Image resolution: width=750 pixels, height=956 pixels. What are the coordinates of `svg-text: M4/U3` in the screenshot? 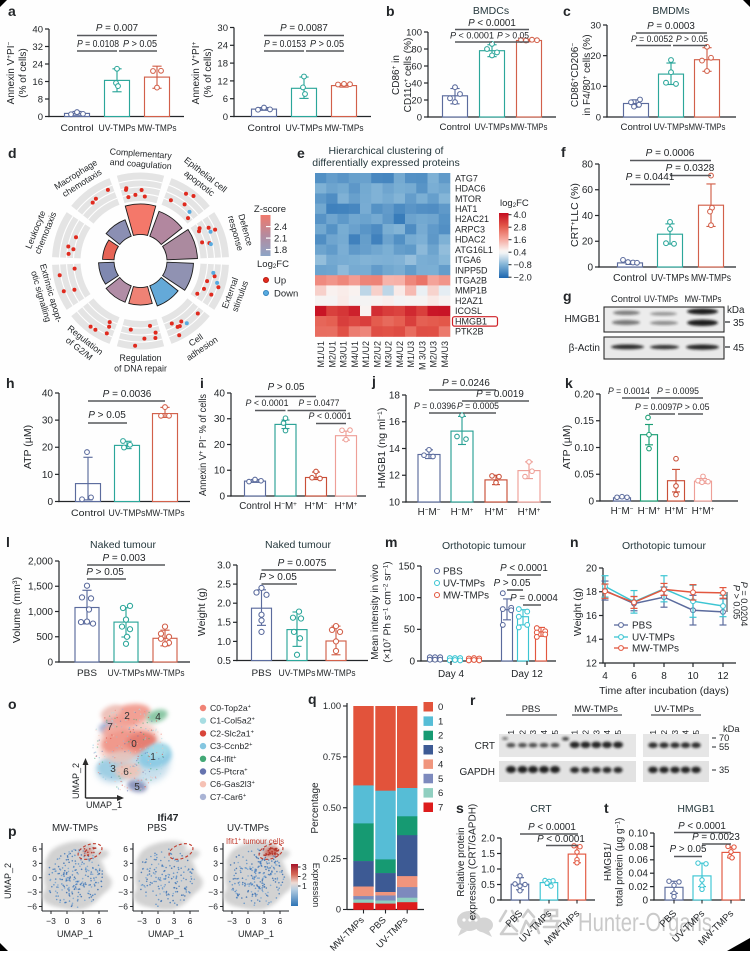 It's located at (445, 354).